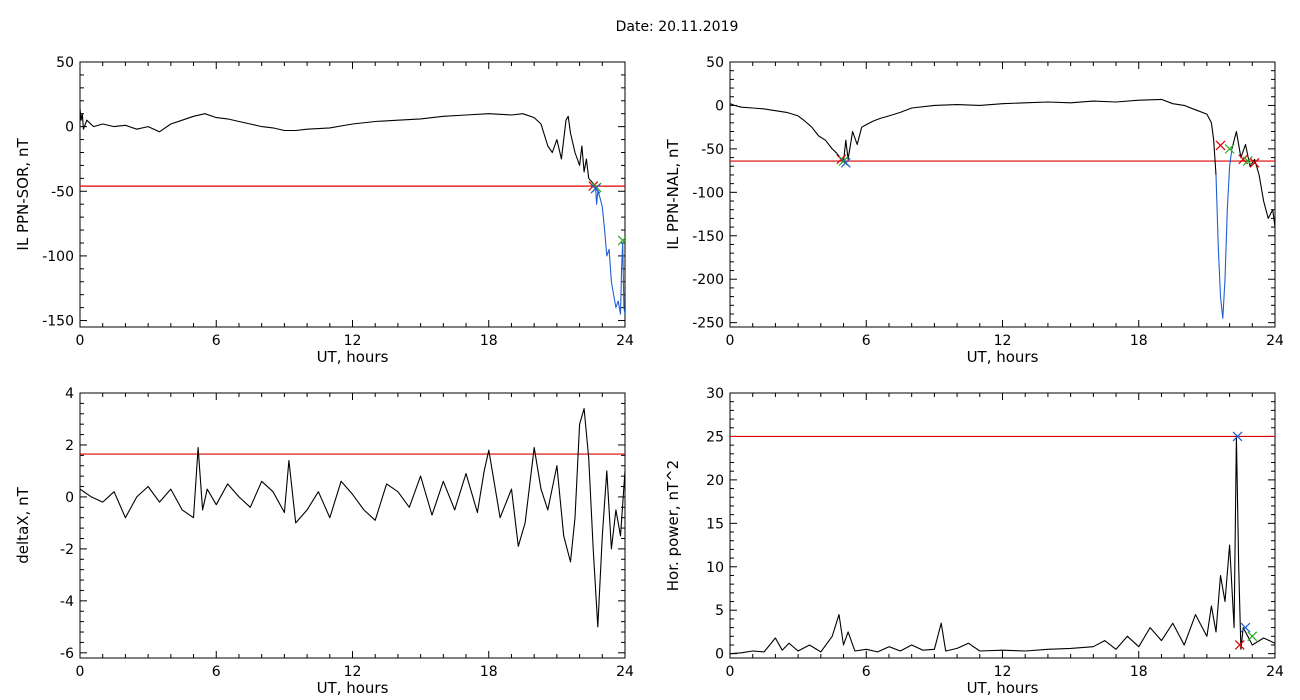 The image size is (1300, 700). What do you see at coordinates (69, 446) in the screenshot?
I see `y-tick-label: 2` at bounding box center [69, 446].